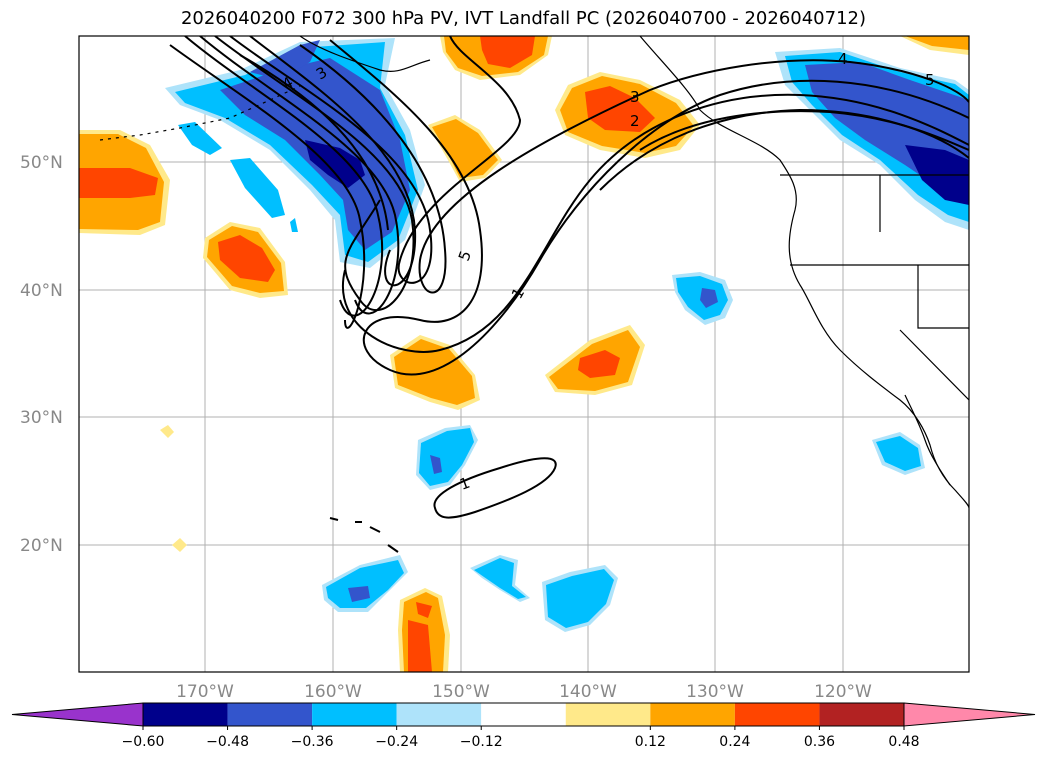 Image resolution: width=1047 pixels, height=765 pixels. Describe the element at coordinates (580, 598) in the screenshot. I see `neg-blob-hawaii-far-east` at that location.